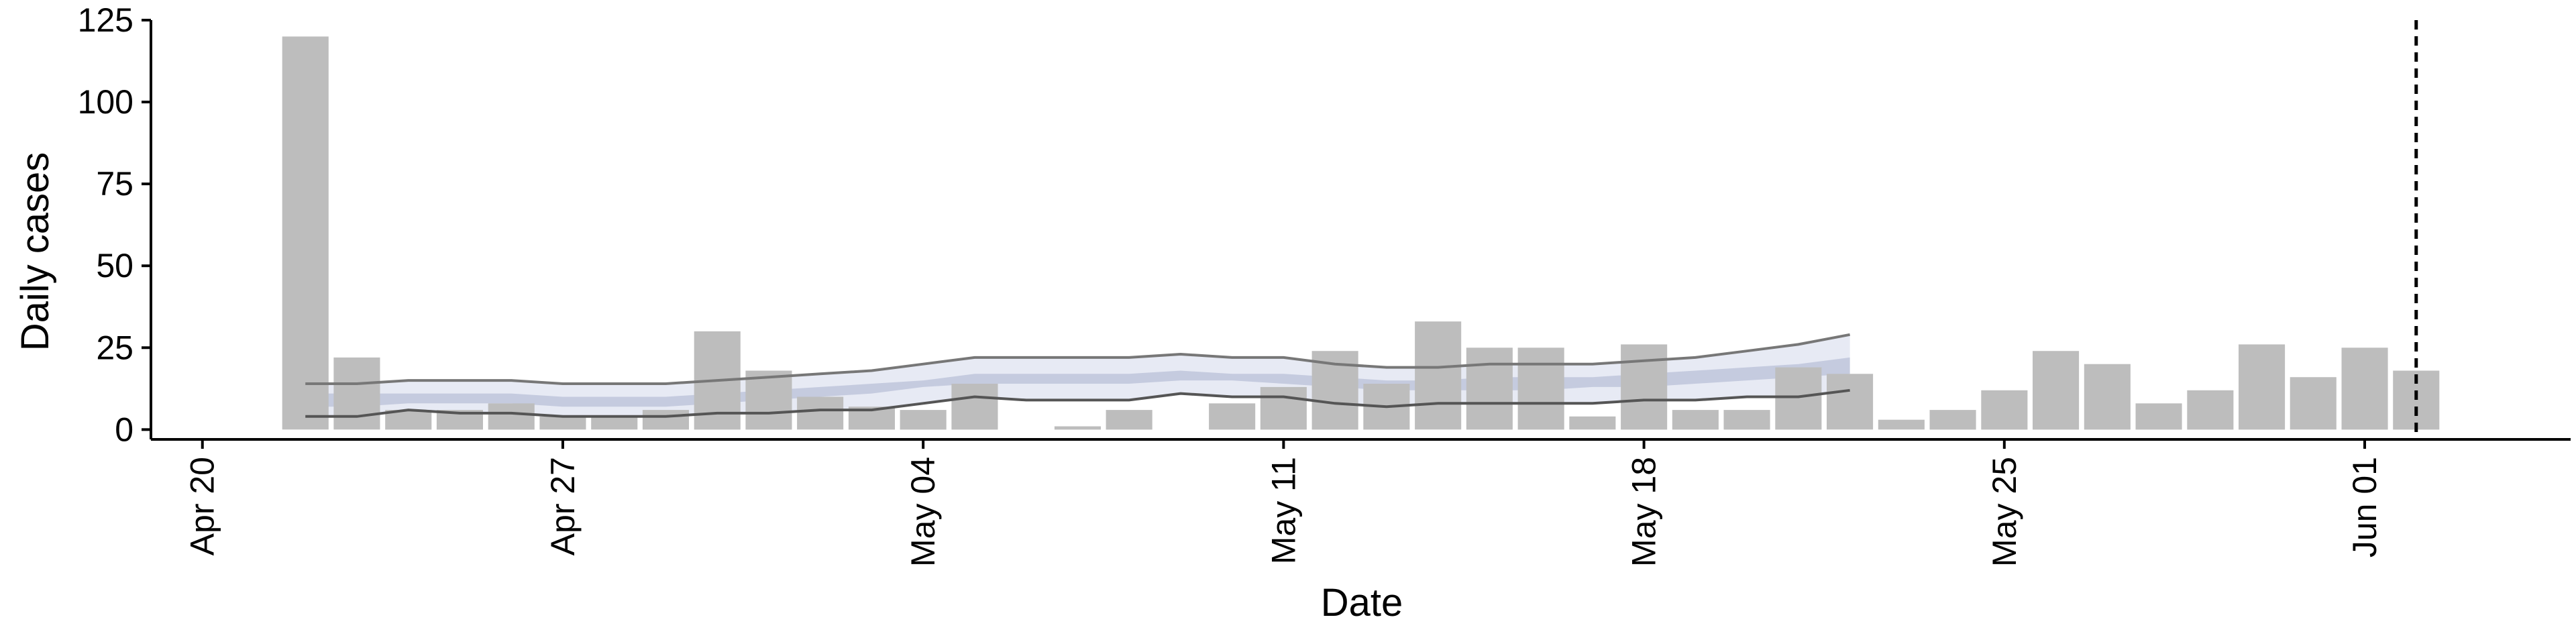 This screenshot has height=644, width=2576. I want to click on x-tick-label-3: May 11, so click(1283, 510).